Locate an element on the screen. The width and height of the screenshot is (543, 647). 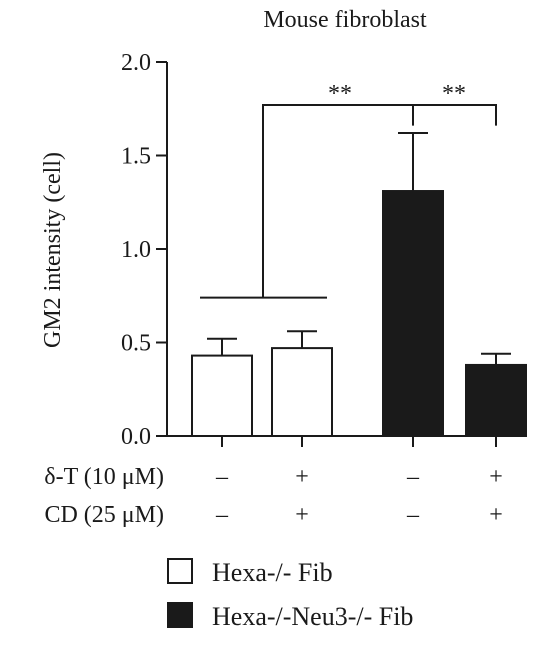
condition-label: CD (25 μM) is located at coordinates (104, 515).